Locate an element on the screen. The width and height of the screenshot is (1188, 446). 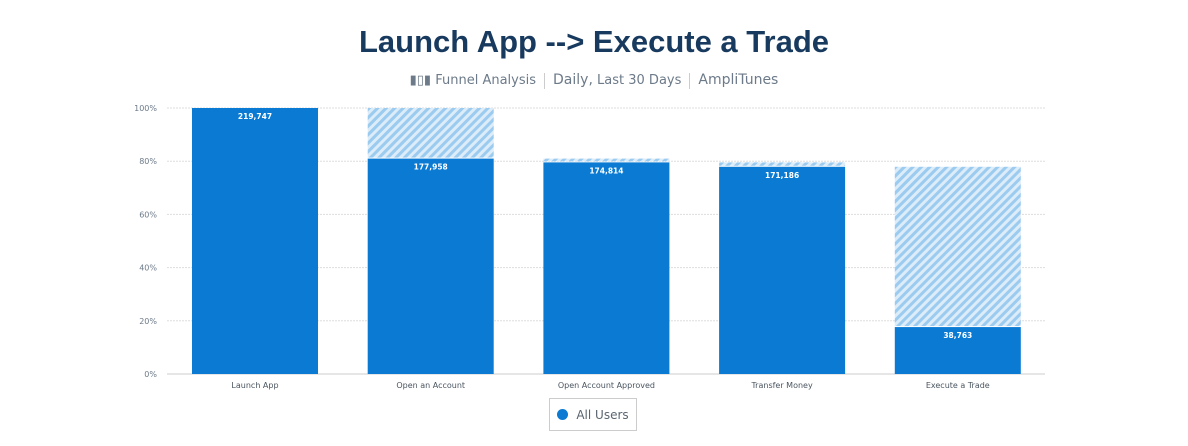
x-tick-label: Launch App is located at coordinates (254, 385).